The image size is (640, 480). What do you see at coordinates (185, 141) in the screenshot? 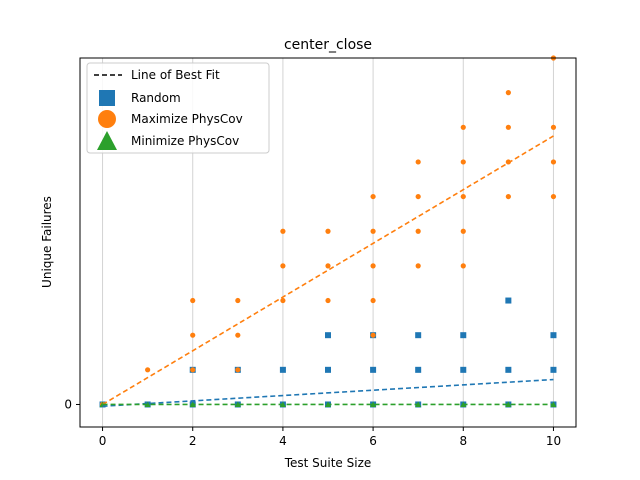
I see `legend-label-minimize: Minimize PhysCov` at bounding box center [185, 141].